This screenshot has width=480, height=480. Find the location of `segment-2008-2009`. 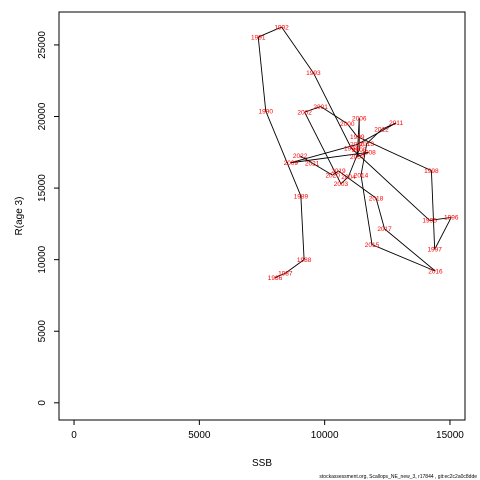

segment-2008-2009 is located at coordinates (329, 157).